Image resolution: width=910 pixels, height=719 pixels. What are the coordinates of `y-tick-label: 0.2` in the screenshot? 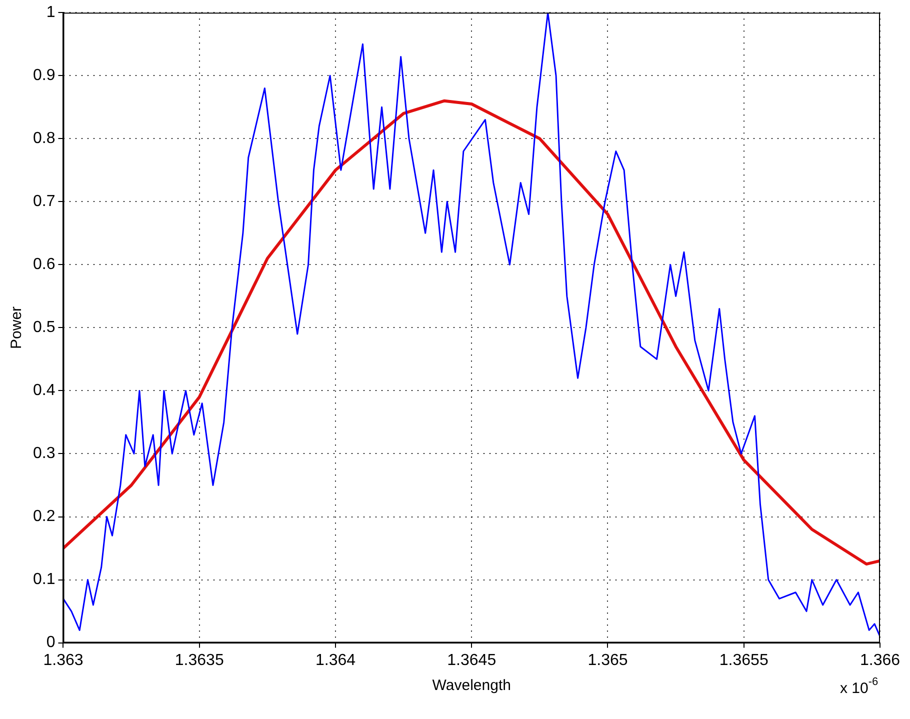 It's located at (44, 517).